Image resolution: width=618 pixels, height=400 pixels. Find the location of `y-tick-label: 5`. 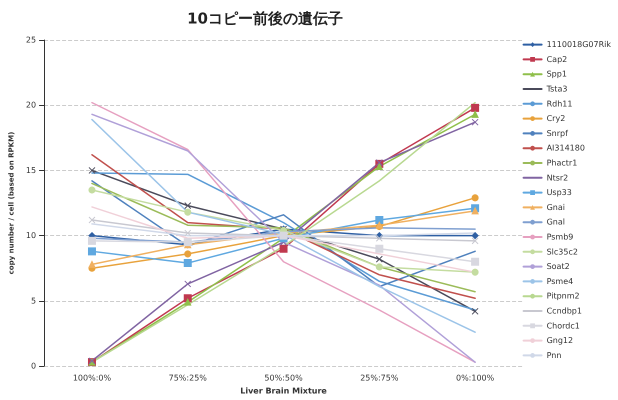

y-tick-label: 5 is located at coordinates (33, 301).